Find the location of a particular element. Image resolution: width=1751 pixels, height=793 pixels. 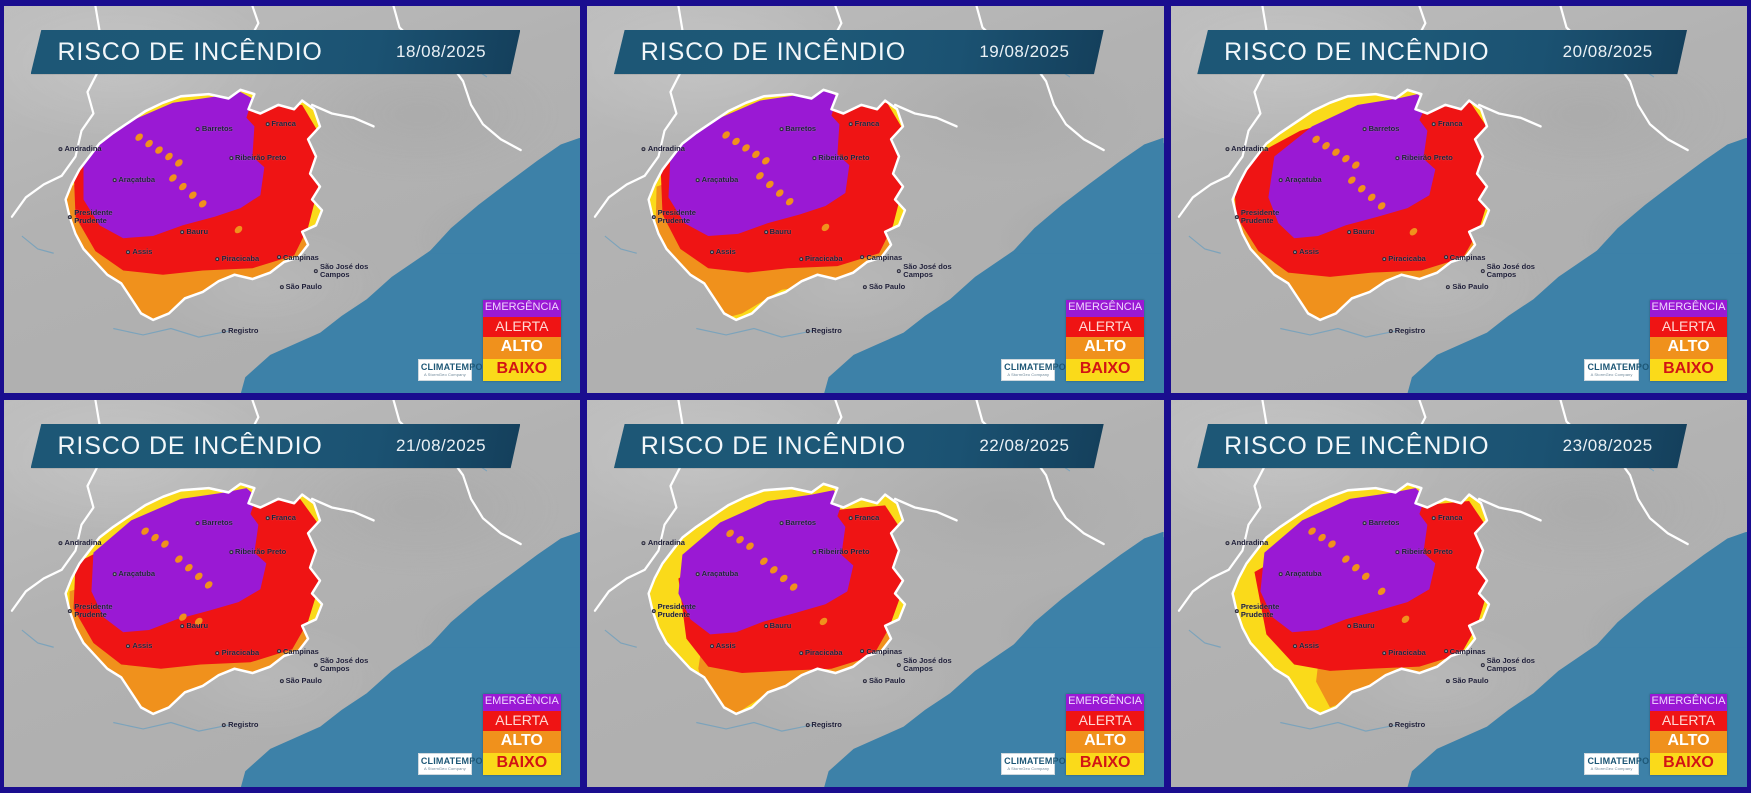

panel-header-banner: RISCO DE INCÊNDIO 18/08/2025 is located at coordinates (275, 52).